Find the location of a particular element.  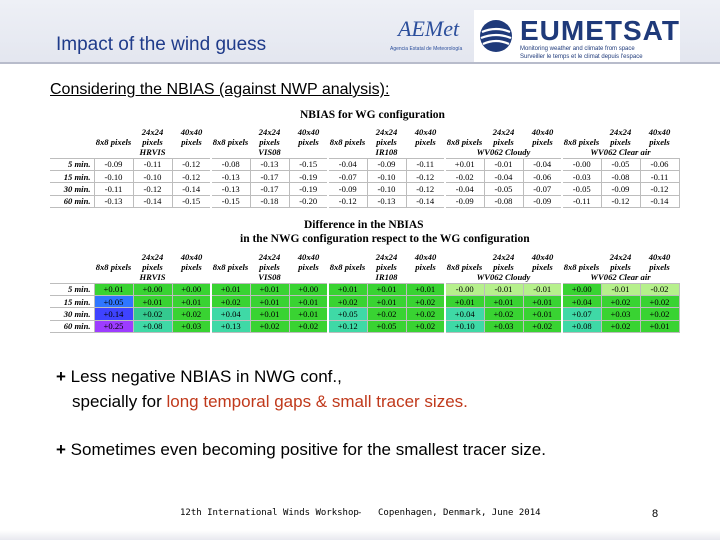

globe-icon is located at coordinates (496, 36).